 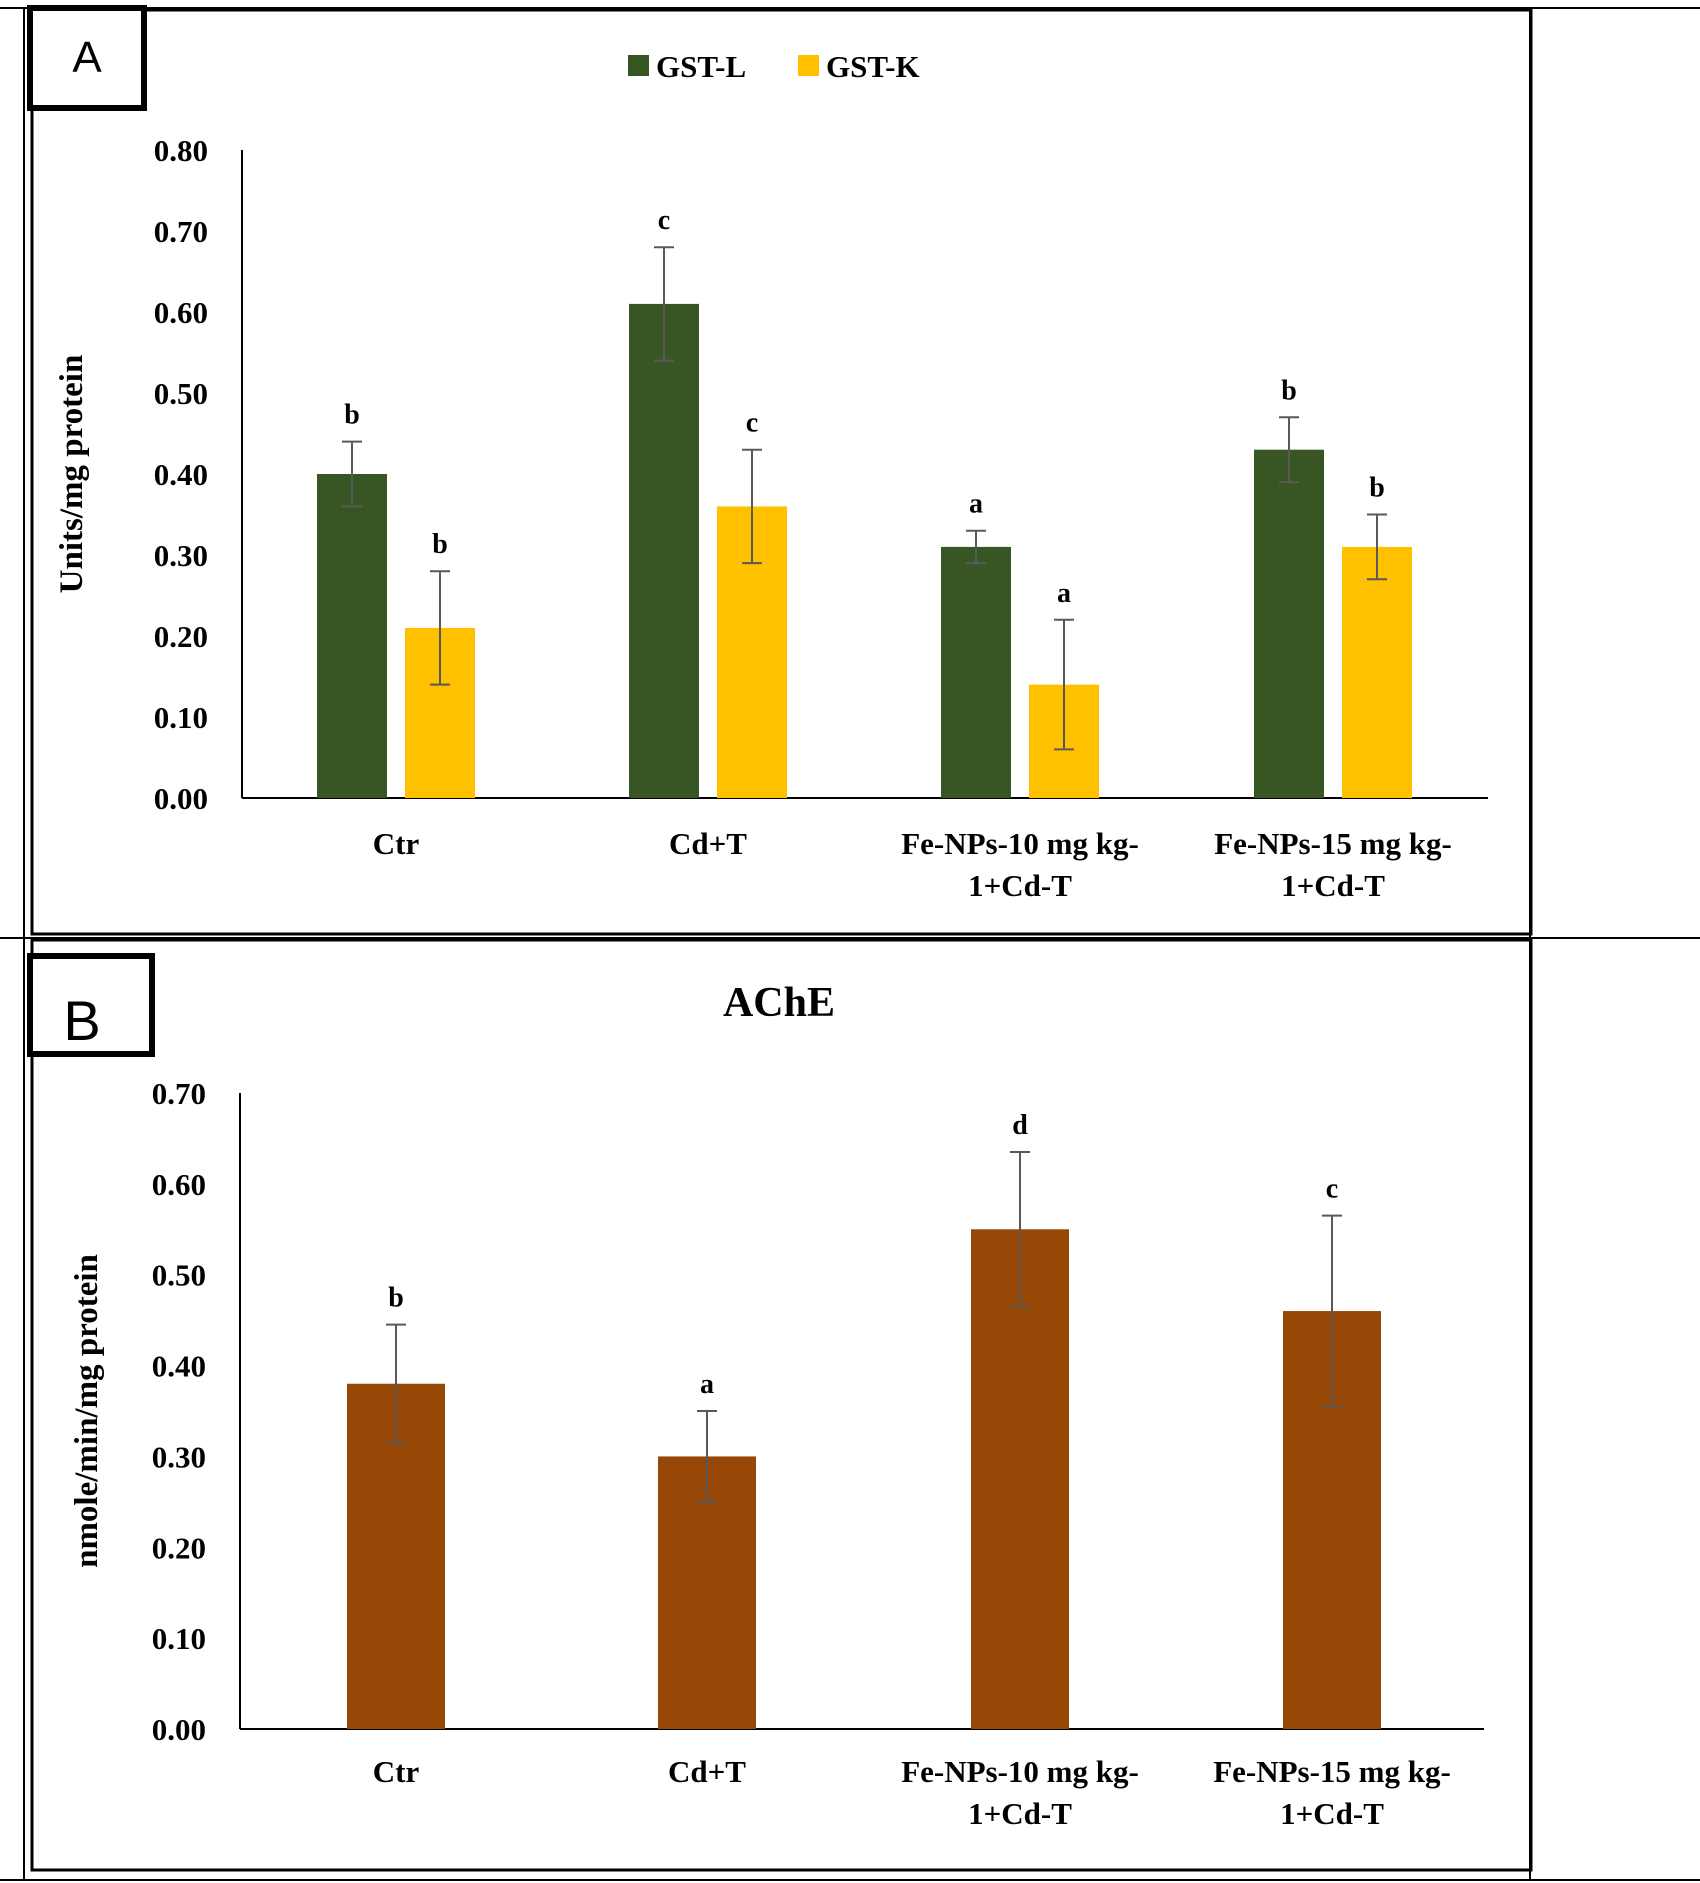 I want to click on chart-title: AChE, so click(x=779, y=1003).